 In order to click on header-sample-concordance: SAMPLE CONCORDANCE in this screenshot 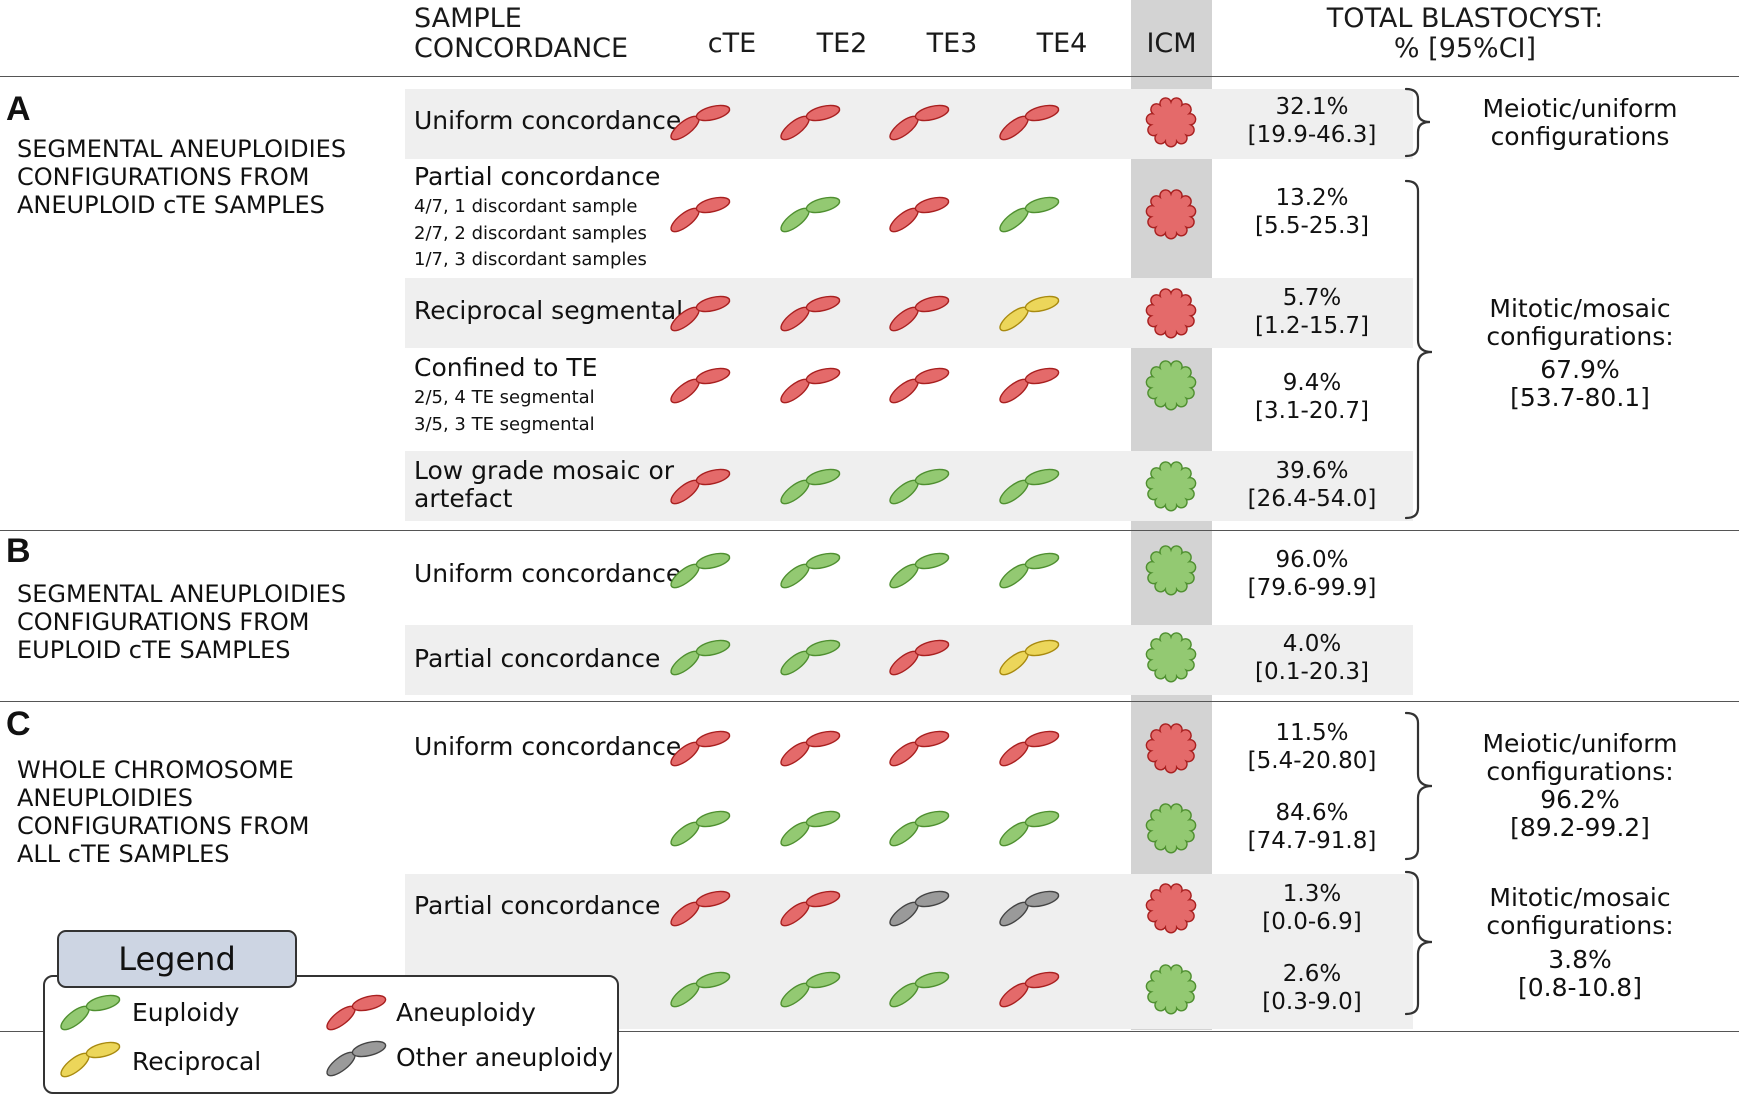, I will do `click(521, 34)`.